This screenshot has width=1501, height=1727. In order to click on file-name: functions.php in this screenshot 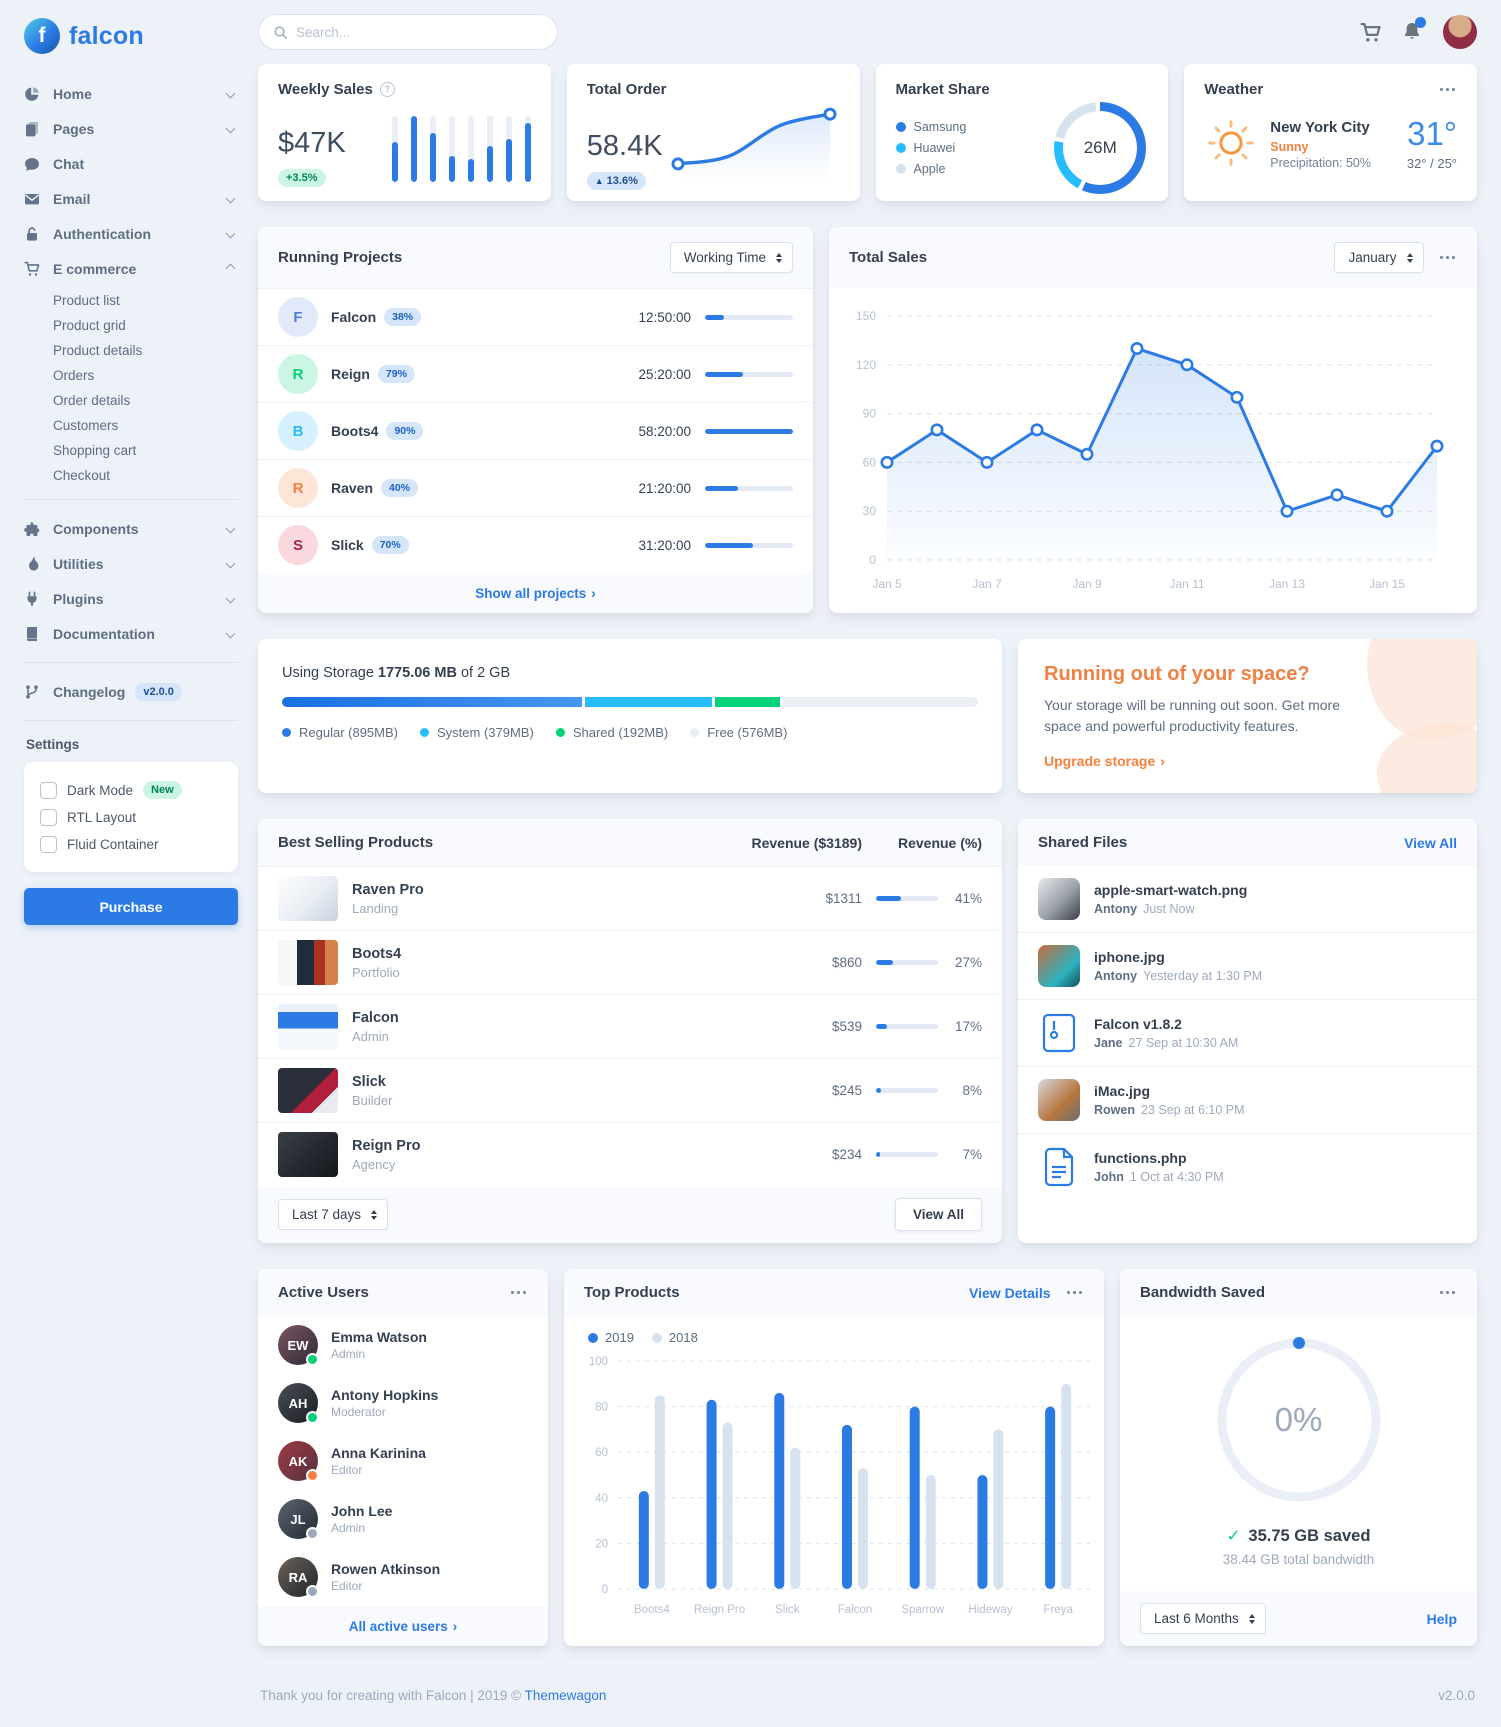, I will do `click(1140, 1158)`.